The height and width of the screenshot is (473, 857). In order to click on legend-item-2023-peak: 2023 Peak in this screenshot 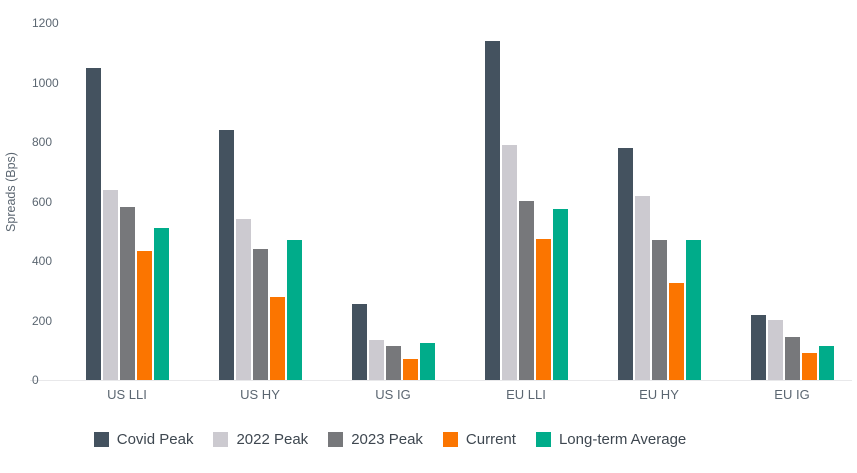, I will do `click(375, 439)`.